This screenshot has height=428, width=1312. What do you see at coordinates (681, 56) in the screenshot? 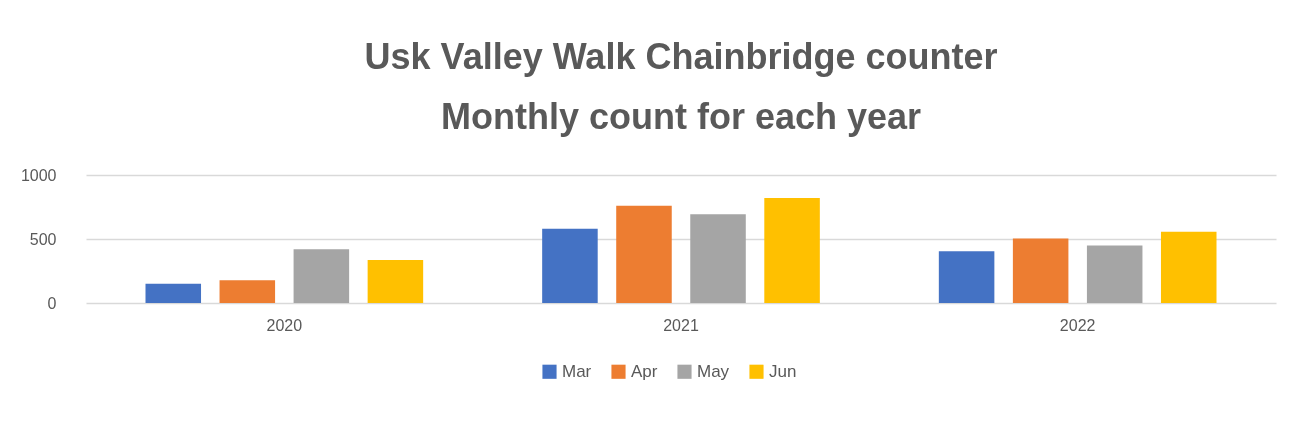
I see `text: Usk Valley Walk Chainbridge counter` at bounding box center [681, 56].